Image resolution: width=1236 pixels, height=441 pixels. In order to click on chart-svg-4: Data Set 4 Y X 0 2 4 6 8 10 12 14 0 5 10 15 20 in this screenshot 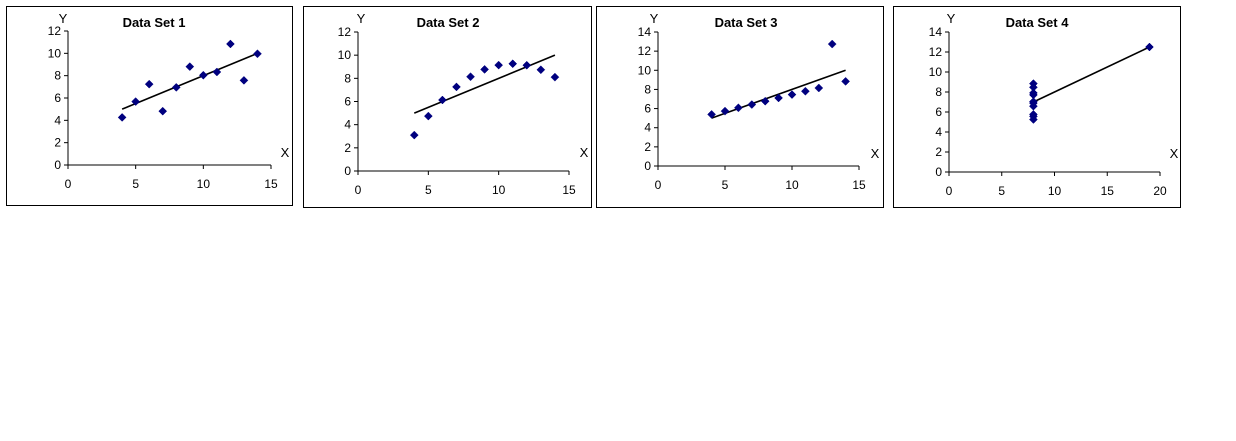, I will do `click(1054, 104)`.